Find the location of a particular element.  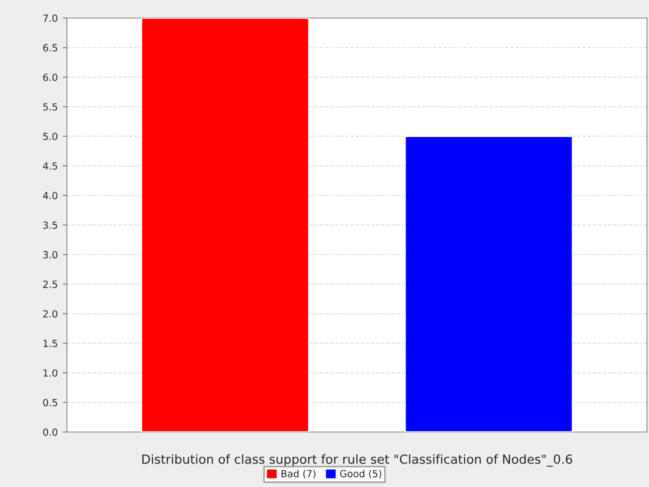

y-tick-label: 2.5 is located at coordinates (50, 284).